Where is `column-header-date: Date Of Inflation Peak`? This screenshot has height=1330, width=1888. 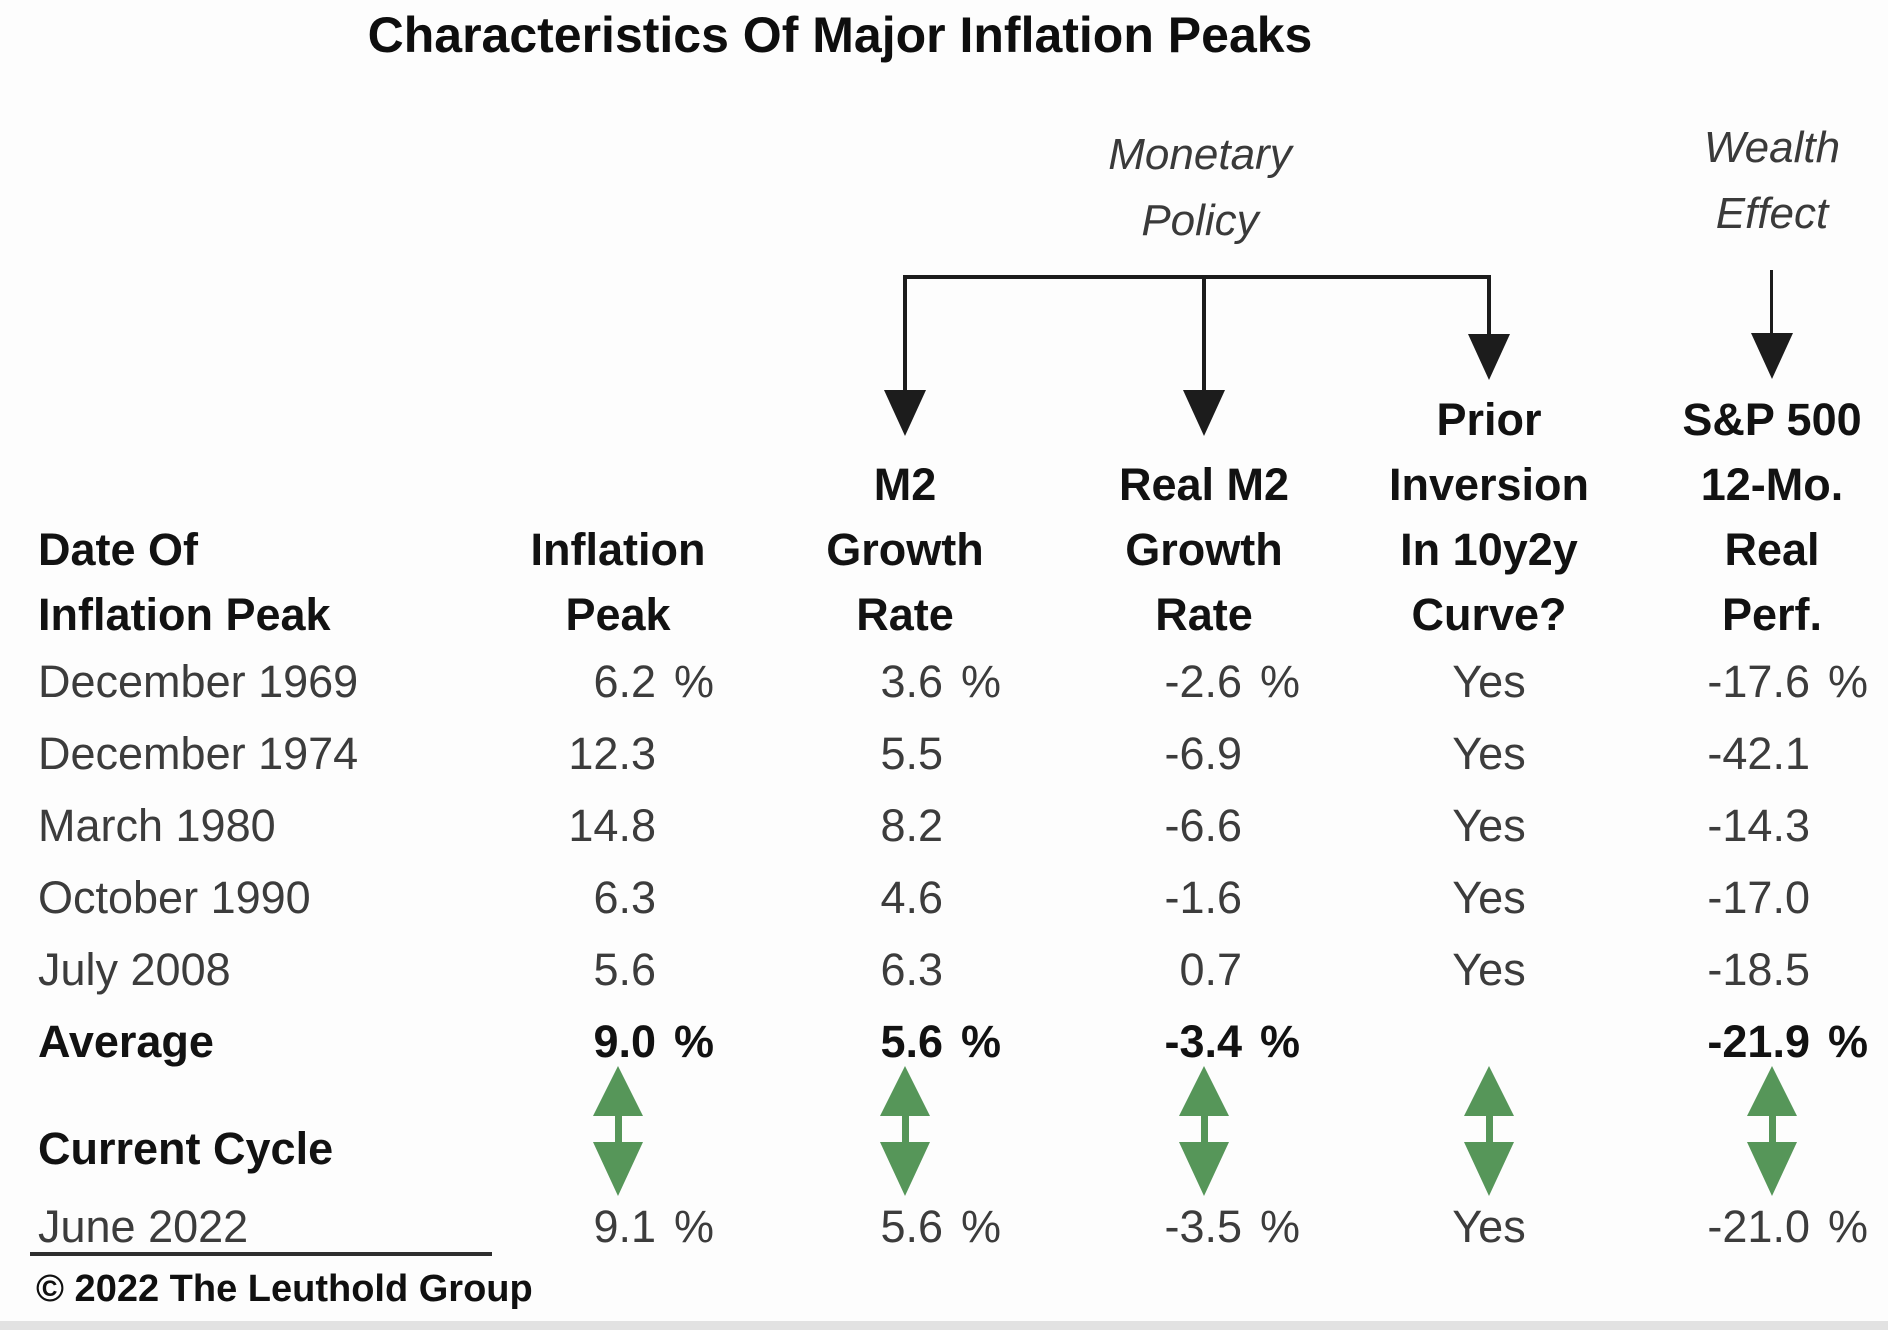
column-header-date: Date Of Inflation Peak is located at coordinates (278, 582).